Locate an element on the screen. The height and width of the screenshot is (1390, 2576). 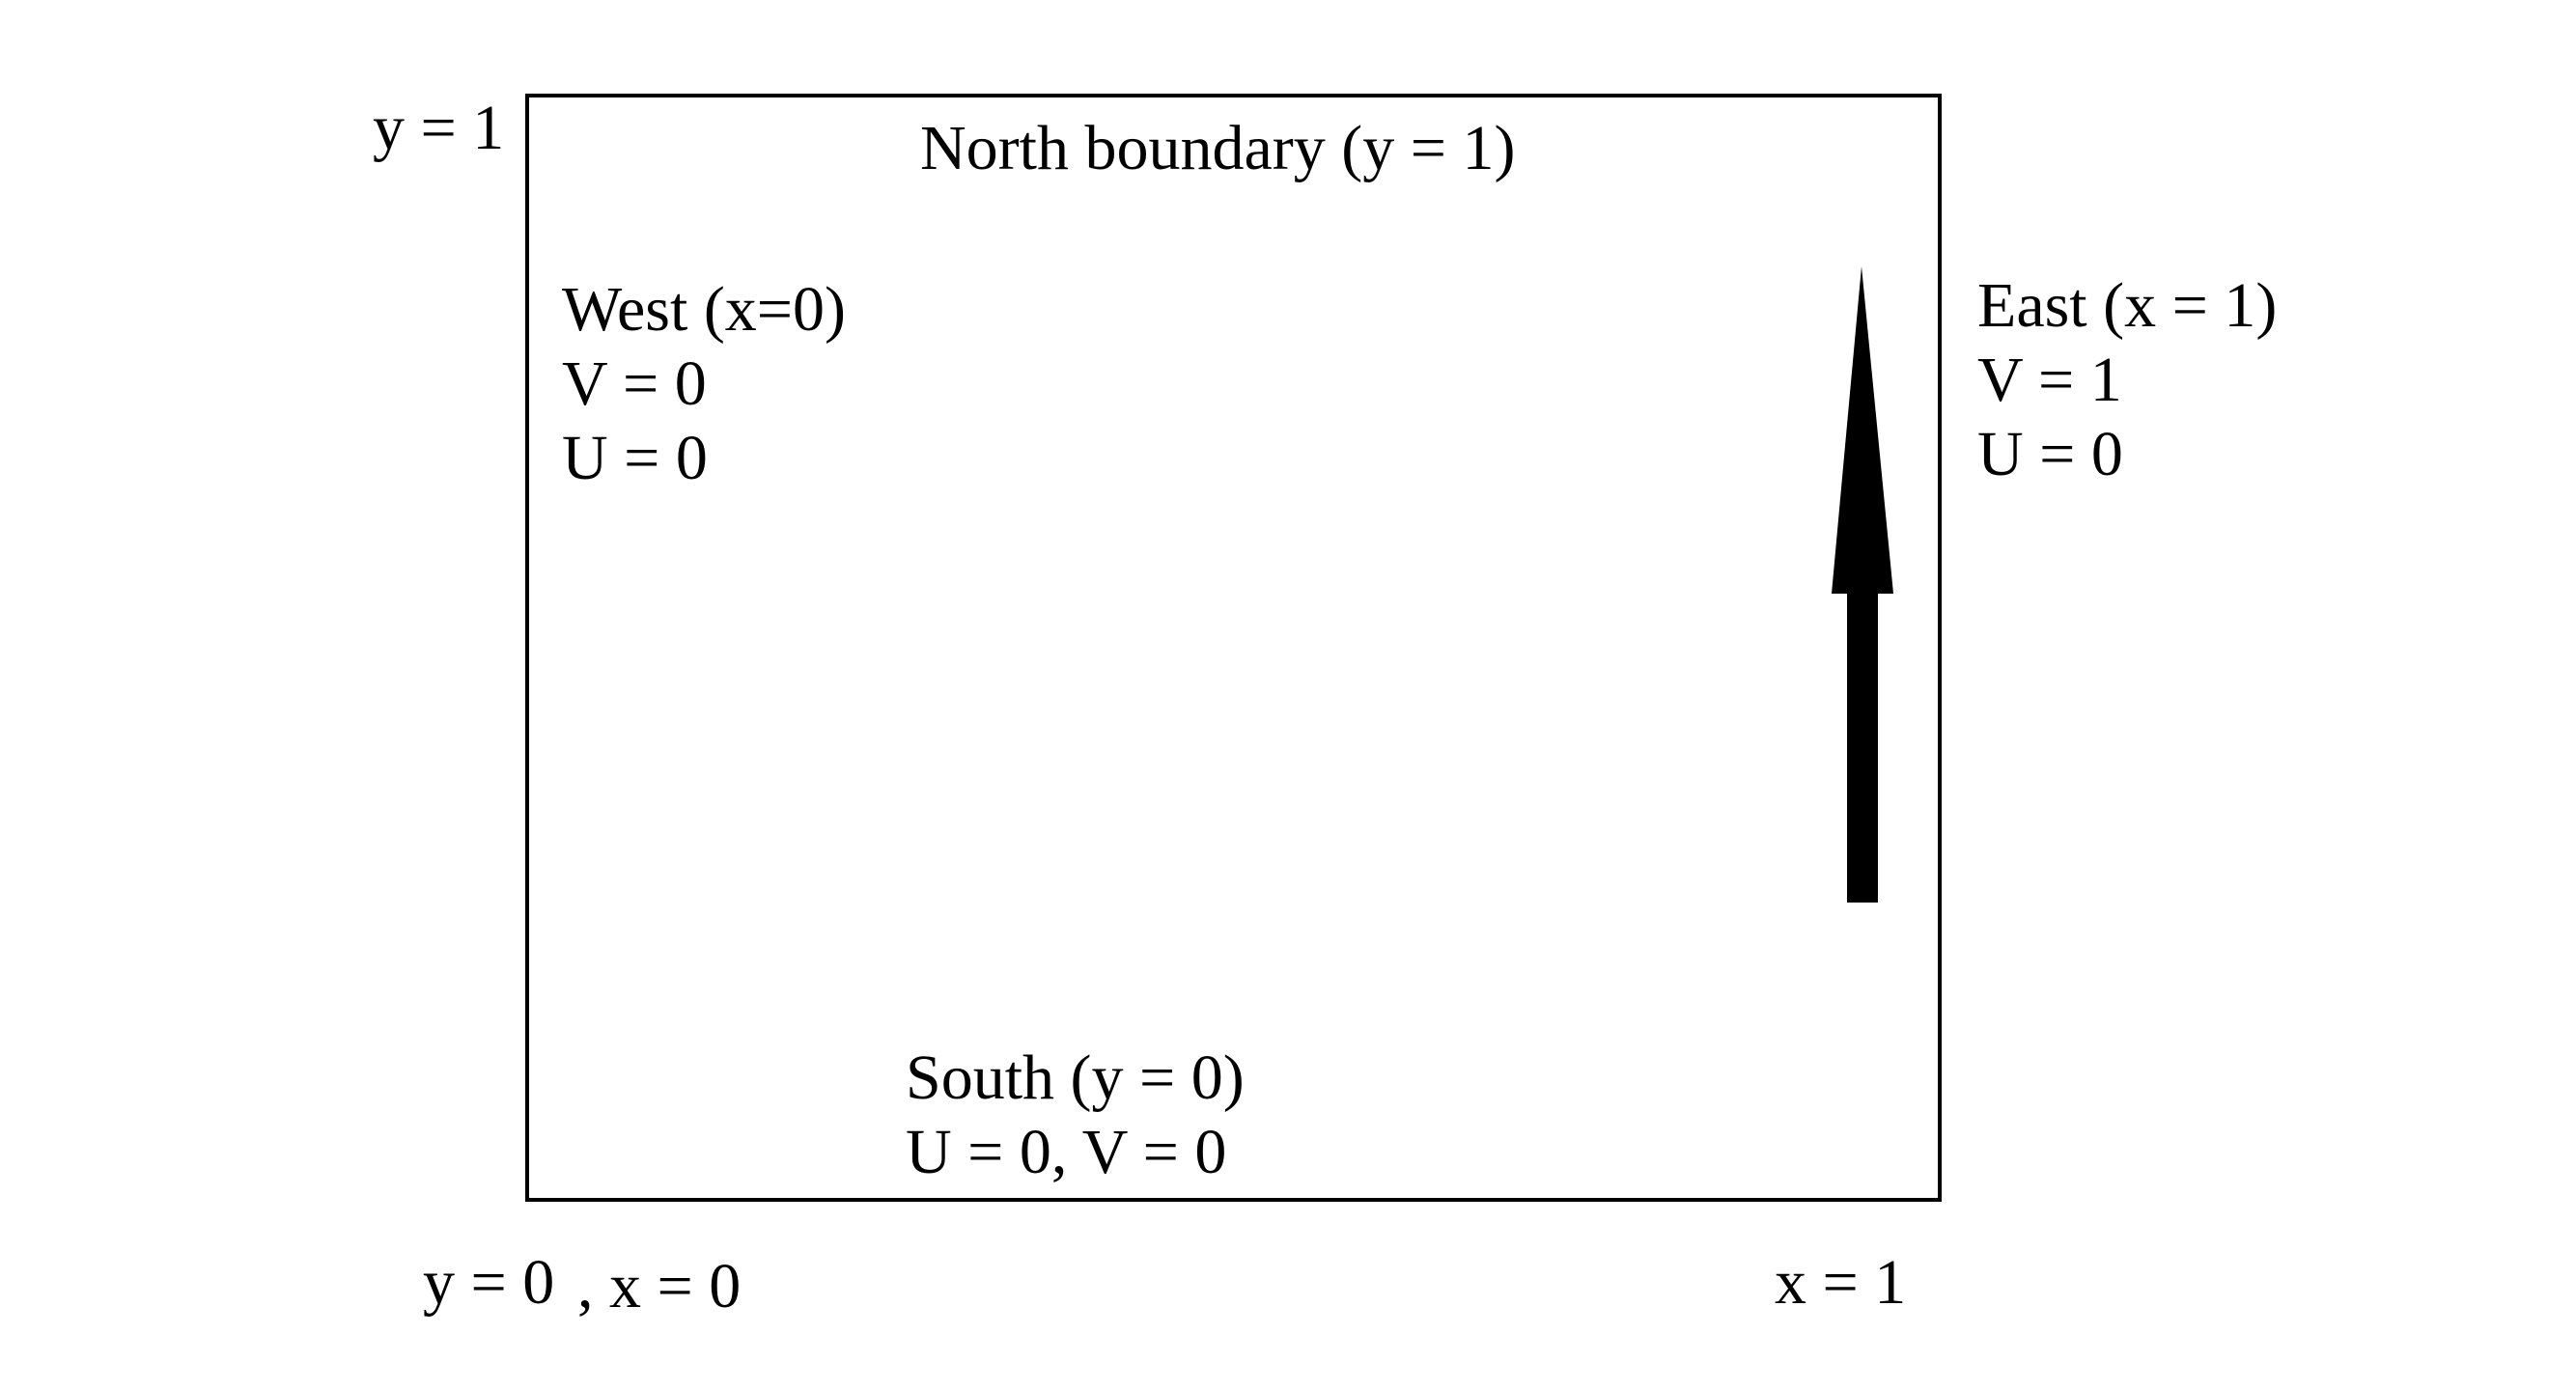
arrow-up-icon is located at coordinates (1863, 584).